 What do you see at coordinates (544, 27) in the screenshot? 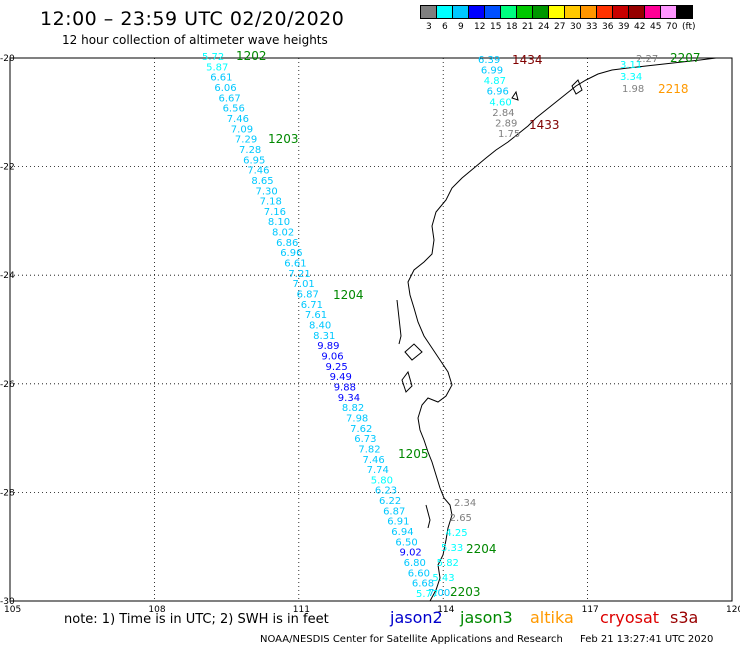
I see `legend-label: 24` at bounding box center [544, 27].